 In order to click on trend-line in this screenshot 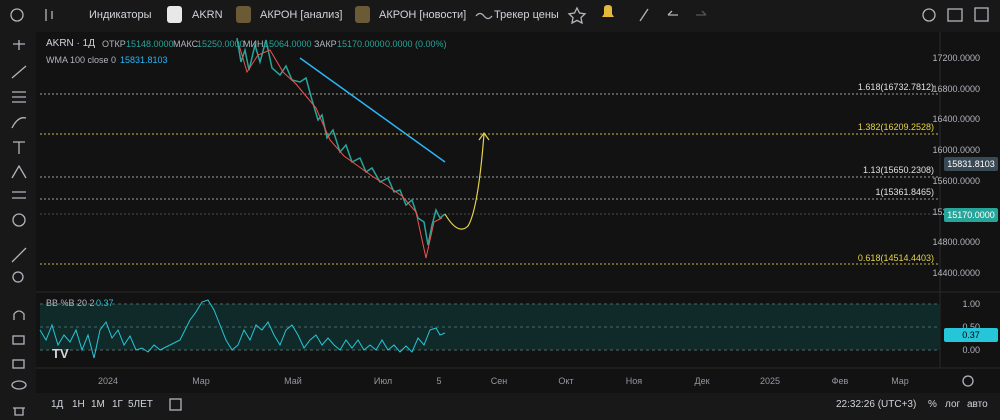, I will do `click(372, 110)`.